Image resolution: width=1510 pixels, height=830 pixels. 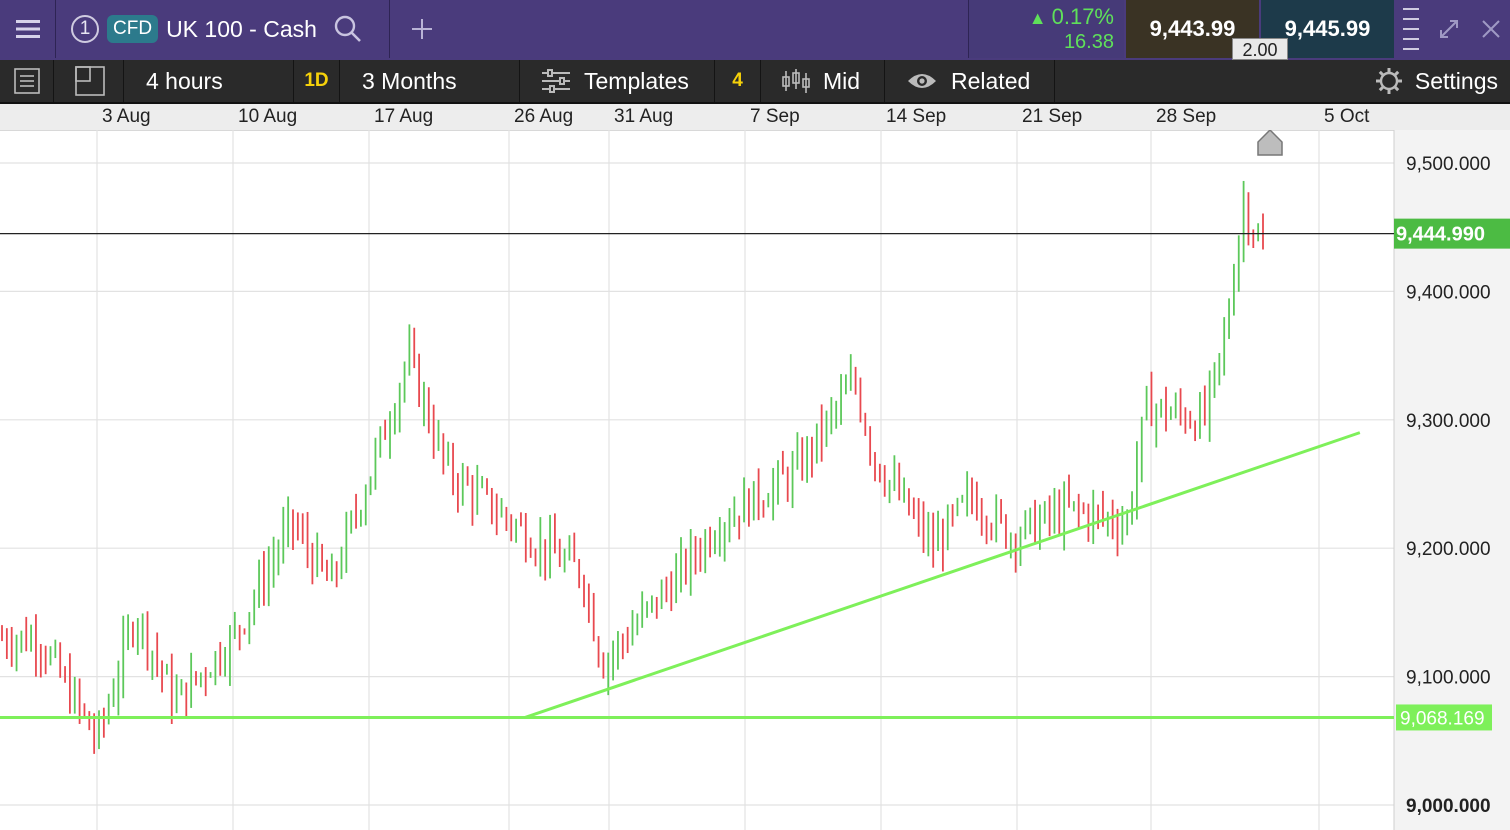 I want to click on plus-icon, so click(x=422, y=29).